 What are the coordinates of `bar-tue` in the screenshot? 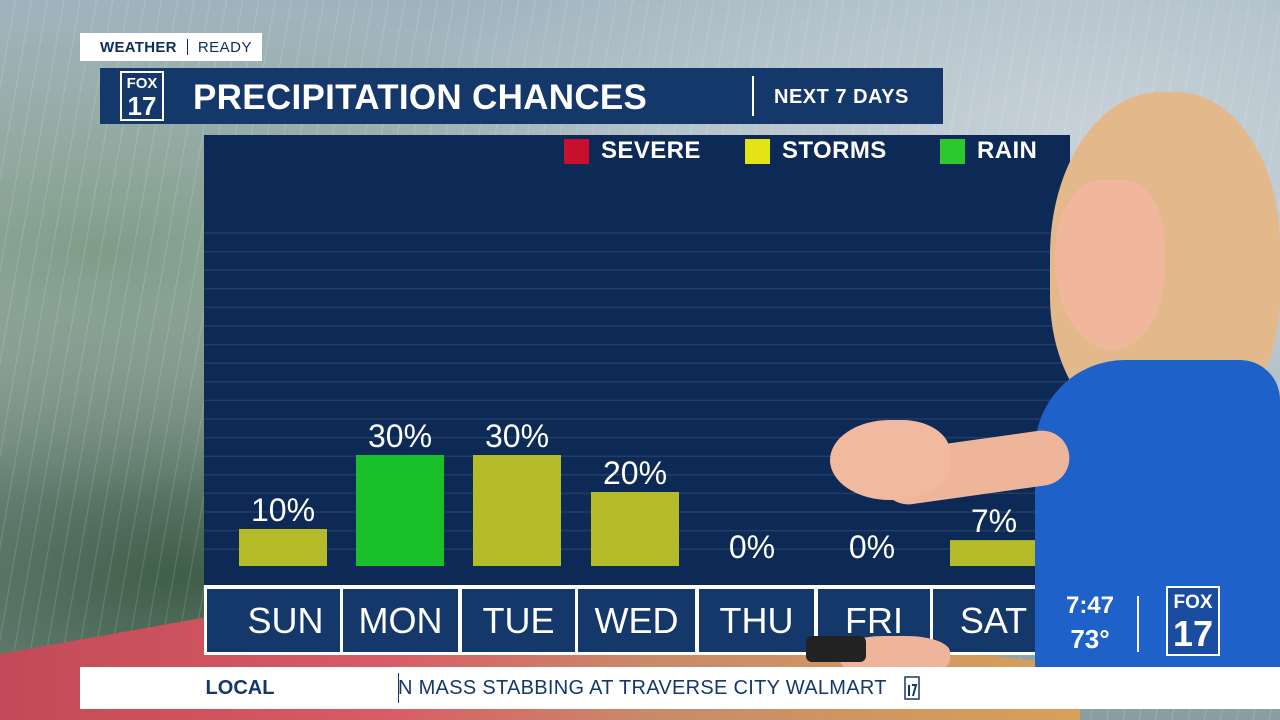 It's located at (517, 510).